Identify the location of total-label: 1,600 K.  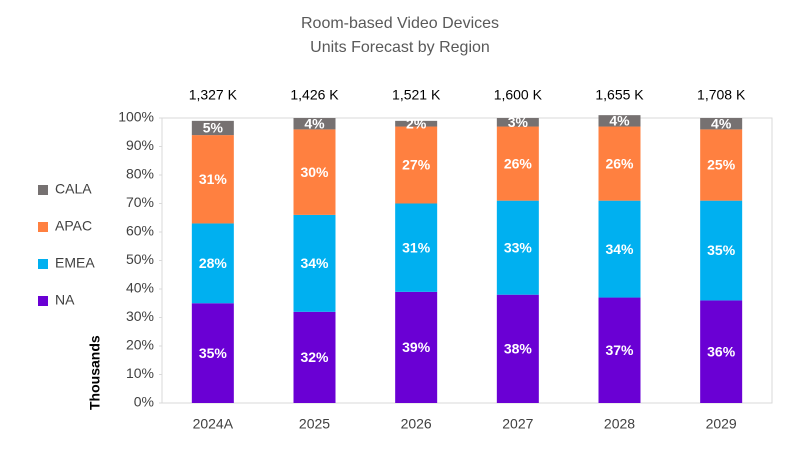
(518, 95).